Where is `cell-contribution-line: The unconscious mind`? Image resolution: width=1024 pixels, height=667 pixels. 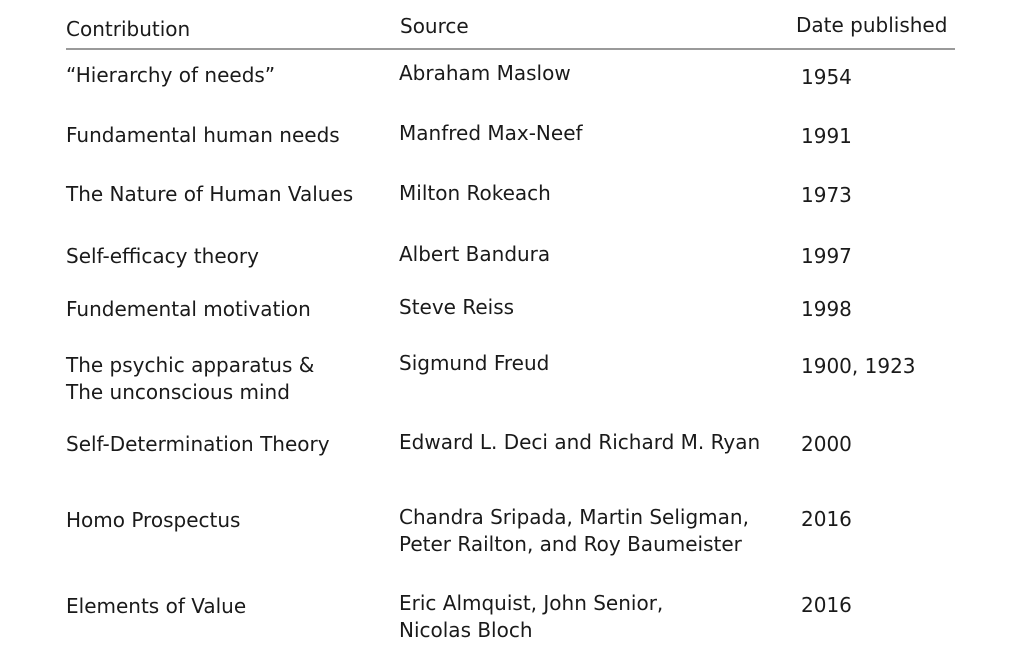 cell-contribution-line: The unconscious mind is located at coordinates (178, 392).